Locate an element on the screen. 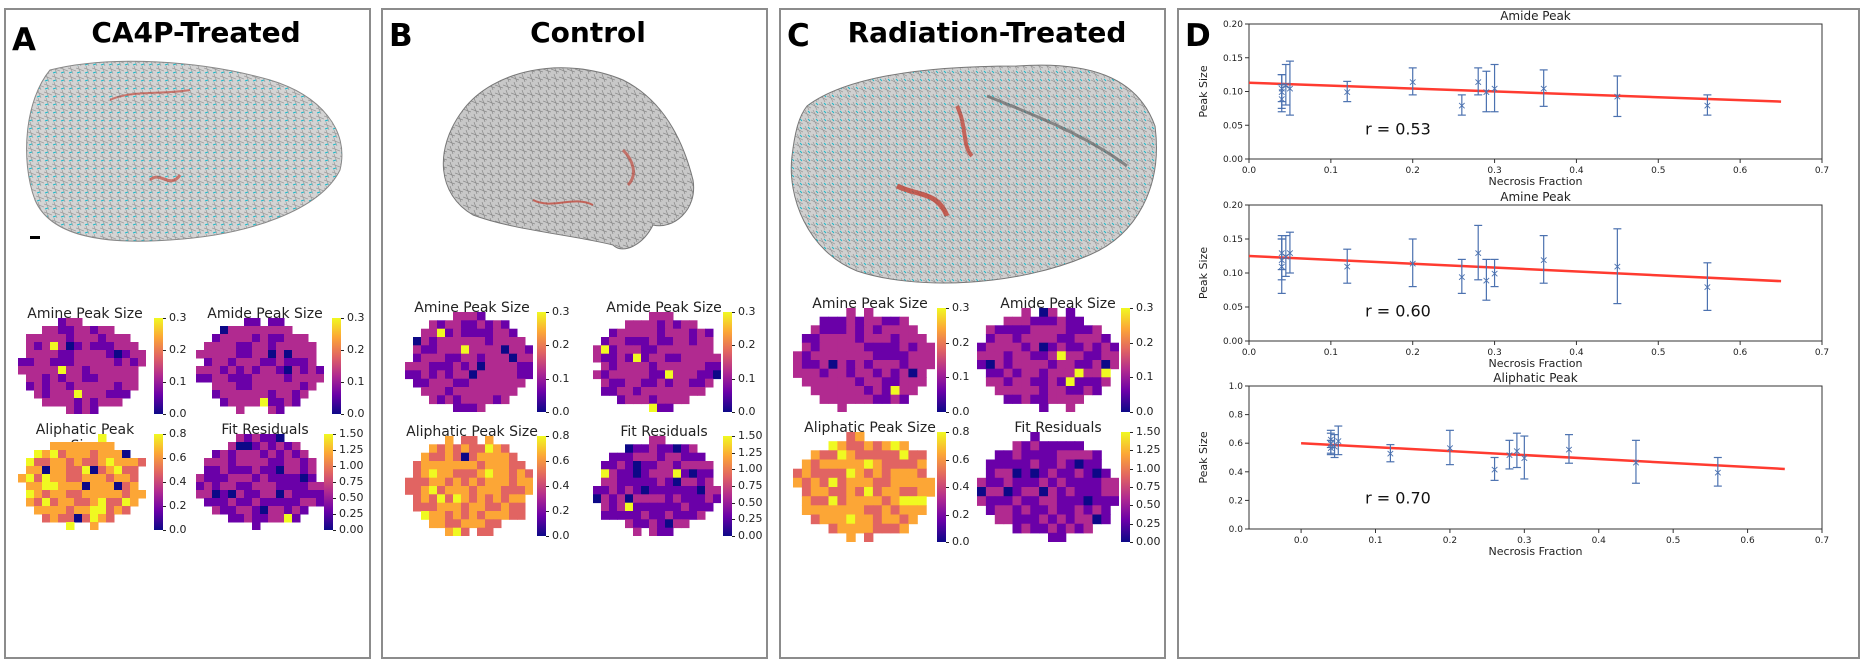 Image resolution: width=1864 pixels, height=663 pixels. colorbar-tick-label: 0.8 is located at coordinates (178, 433).